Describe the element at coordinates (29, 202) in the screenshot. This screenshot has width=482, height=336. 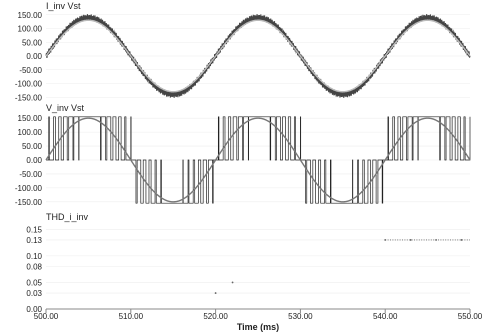
I see `panel-voltage-ytick-label: -150.00` at that location.